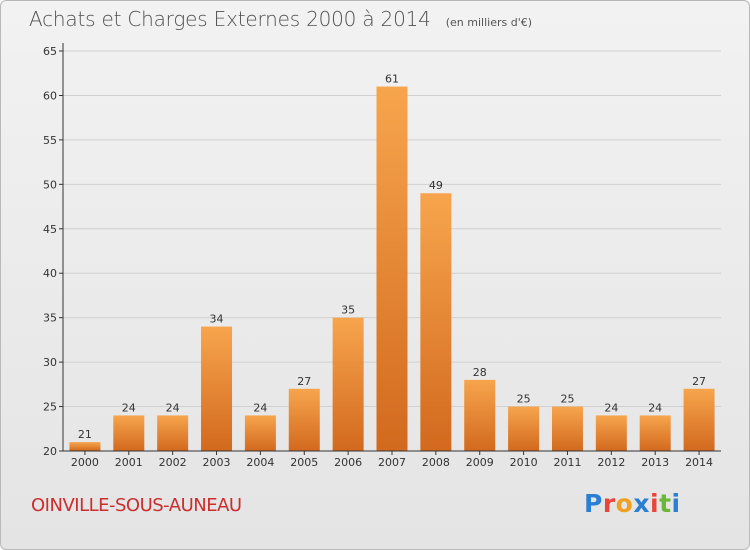 Image resolution: width=750 pixels, height=550 pixels. What do you see at coordinates (260, 433) in the screenshot?
I see `bar-2004` at bounding box center [260, 433].